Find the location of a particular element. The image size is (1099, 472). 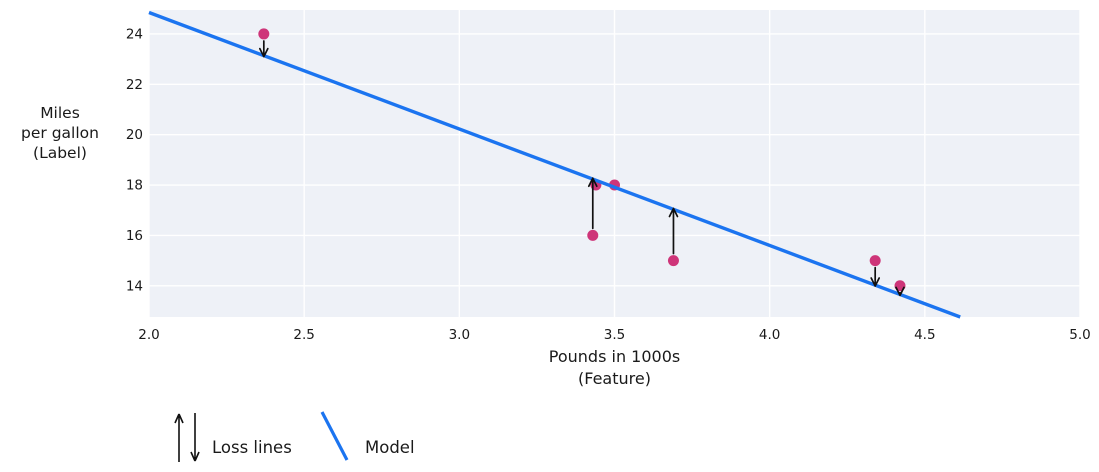

x-tick-label: 3.0 is located at coordinates (459, 335).